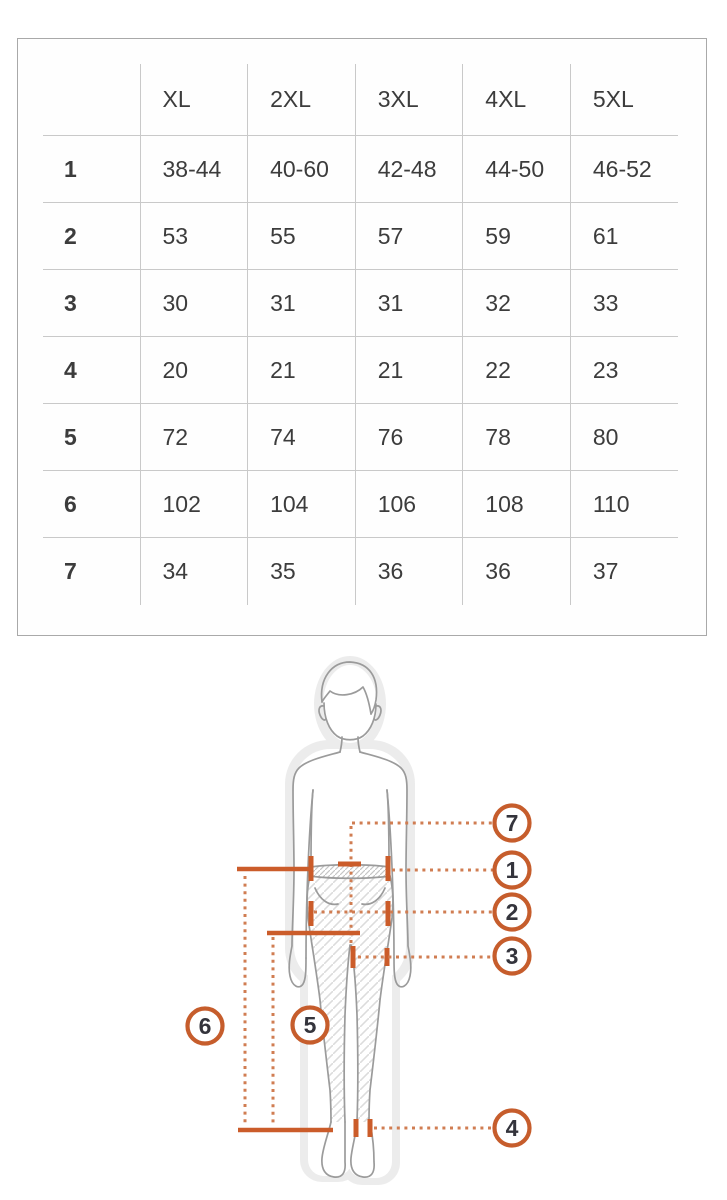  I want to click on table-row: 2 53 55 57 59 61, so click(360, 236).